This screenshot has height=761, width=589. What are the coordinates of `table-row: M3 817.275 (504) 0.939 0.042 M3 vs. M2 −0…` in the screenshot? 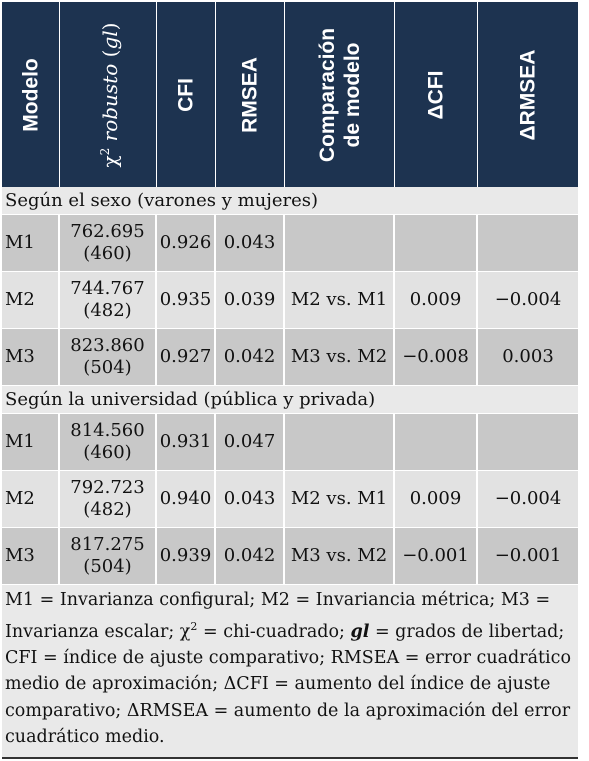 It's located at (290, 556).